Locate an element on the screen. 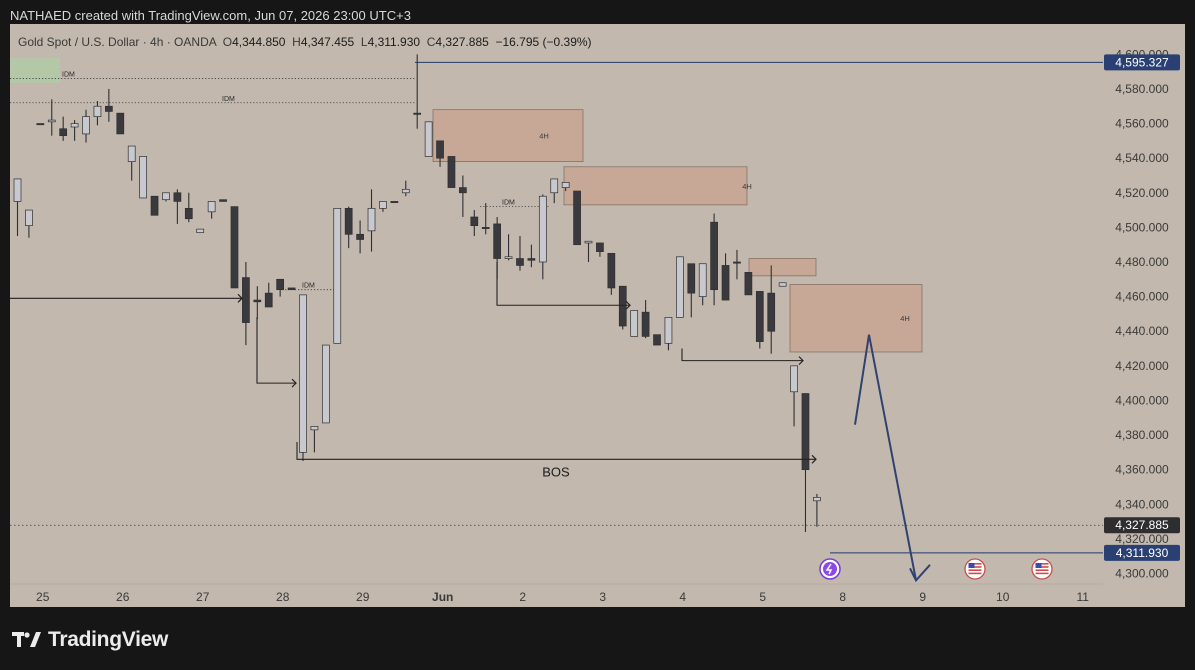  arrow-head is located at coordinates (814, 459).